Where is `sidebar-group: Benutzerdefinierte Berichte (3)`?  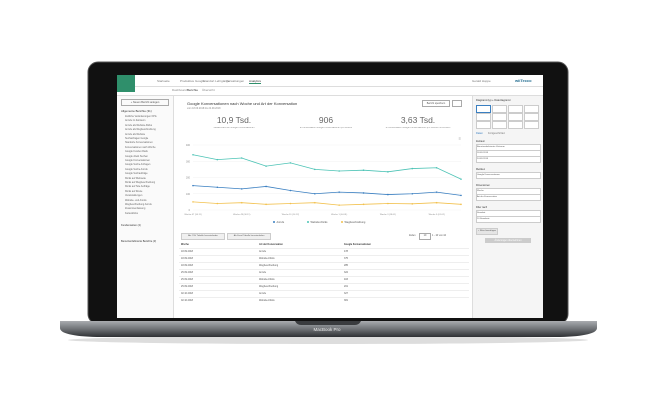 sidebar-group: Benutzerdefinierte Berichte (3) is located at coordinates (139, 241).